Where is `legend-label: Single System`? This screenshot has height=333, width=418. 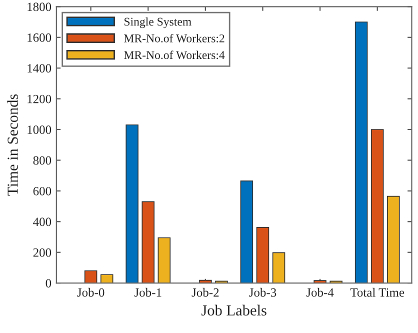 legend-label: Single System is located at coordinates (158, 22).